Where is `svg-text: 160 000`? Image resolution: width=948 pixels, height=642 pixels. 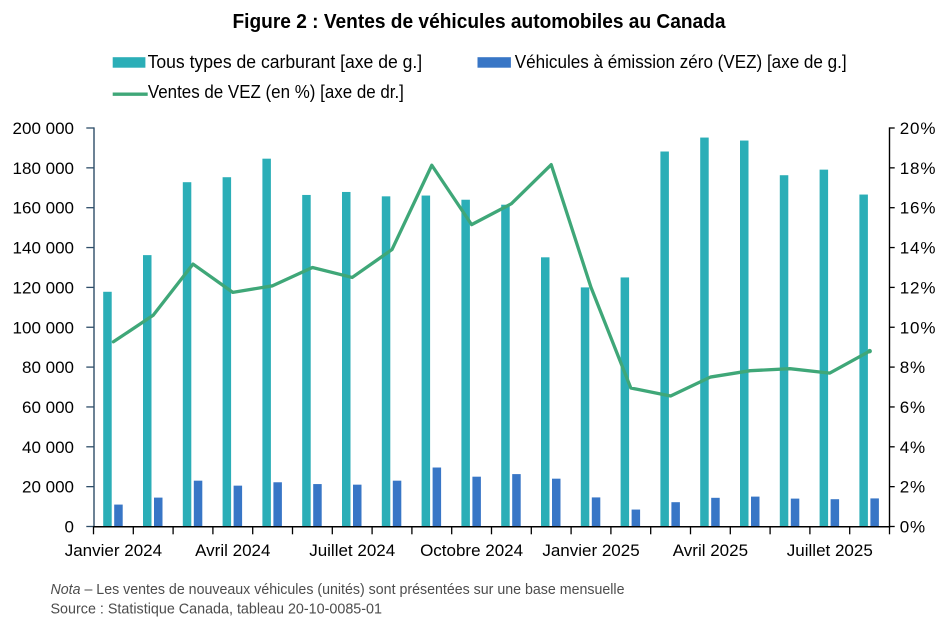 svg-text: 160 000 is located at coordinates (43, 208).